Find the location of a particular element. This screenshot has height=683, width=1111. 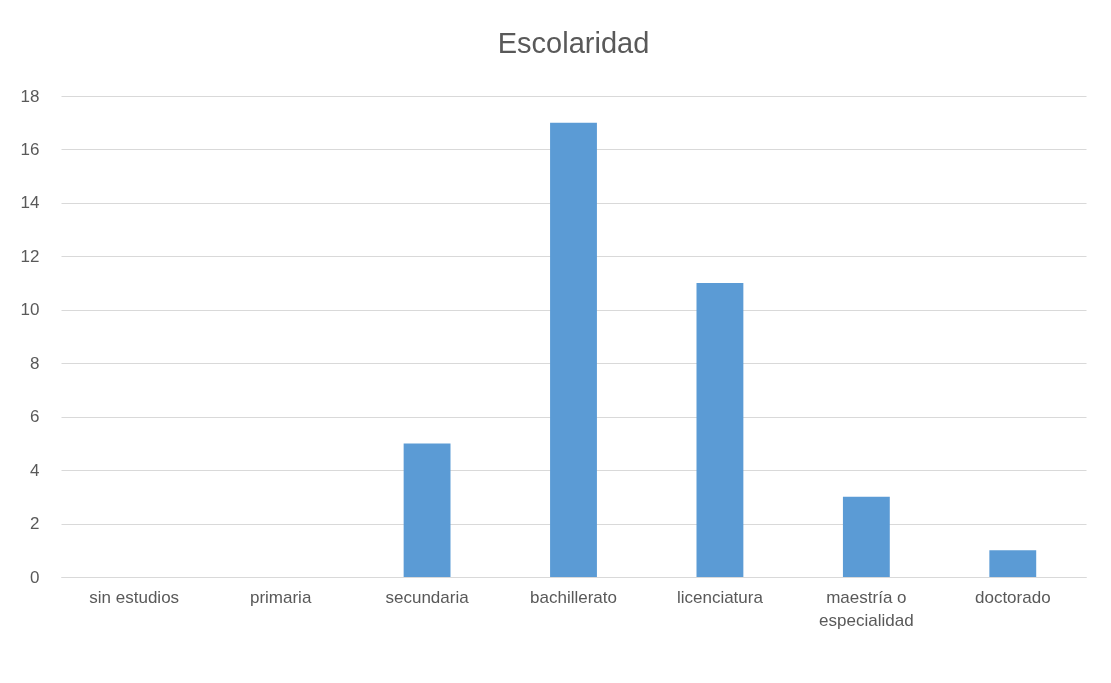

chart-title: Escolaridad is located at coordinates (573, 43).